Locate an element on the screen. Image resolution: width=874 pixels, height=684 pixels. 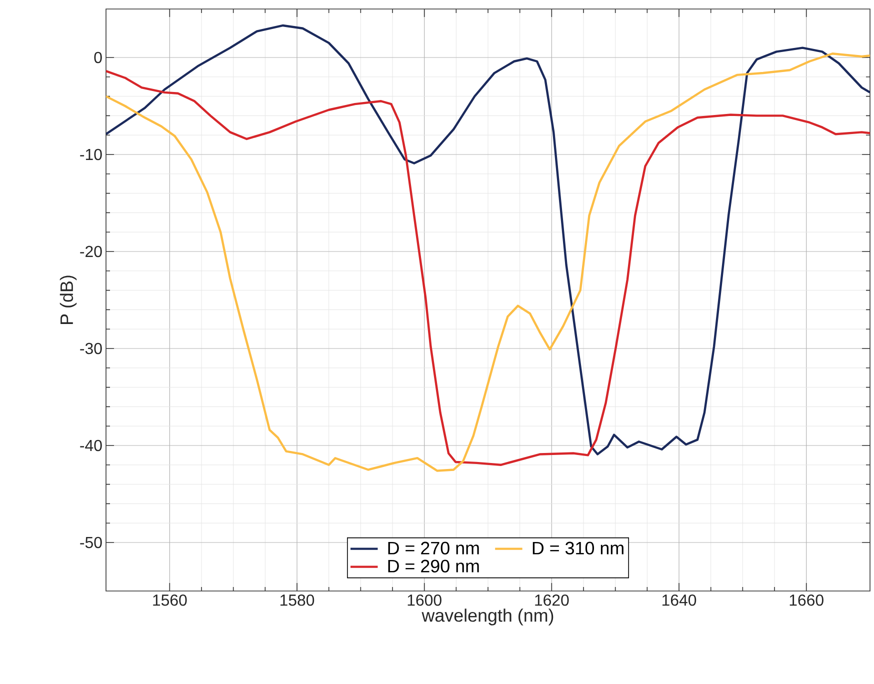
x-tick-label: 1640 is located at coordinates (679, 600).